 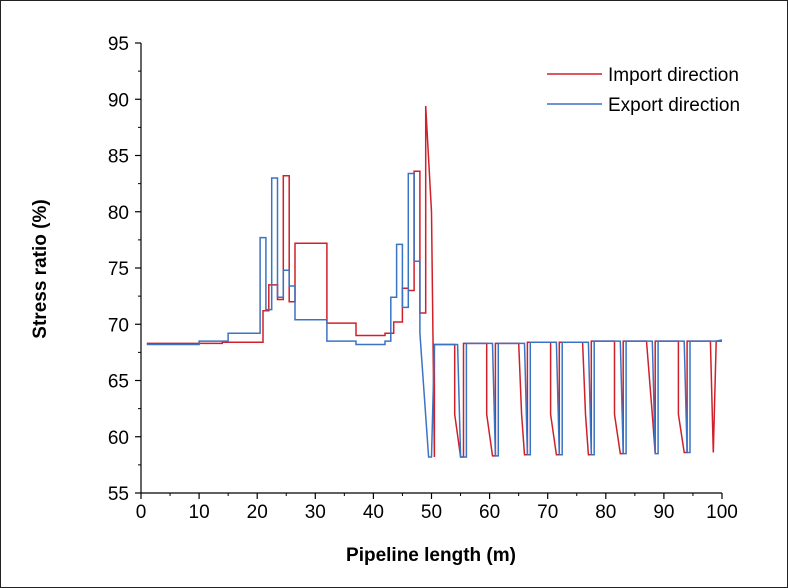 I want to click on x-tick-label: 50, so click(x=431, y=512).